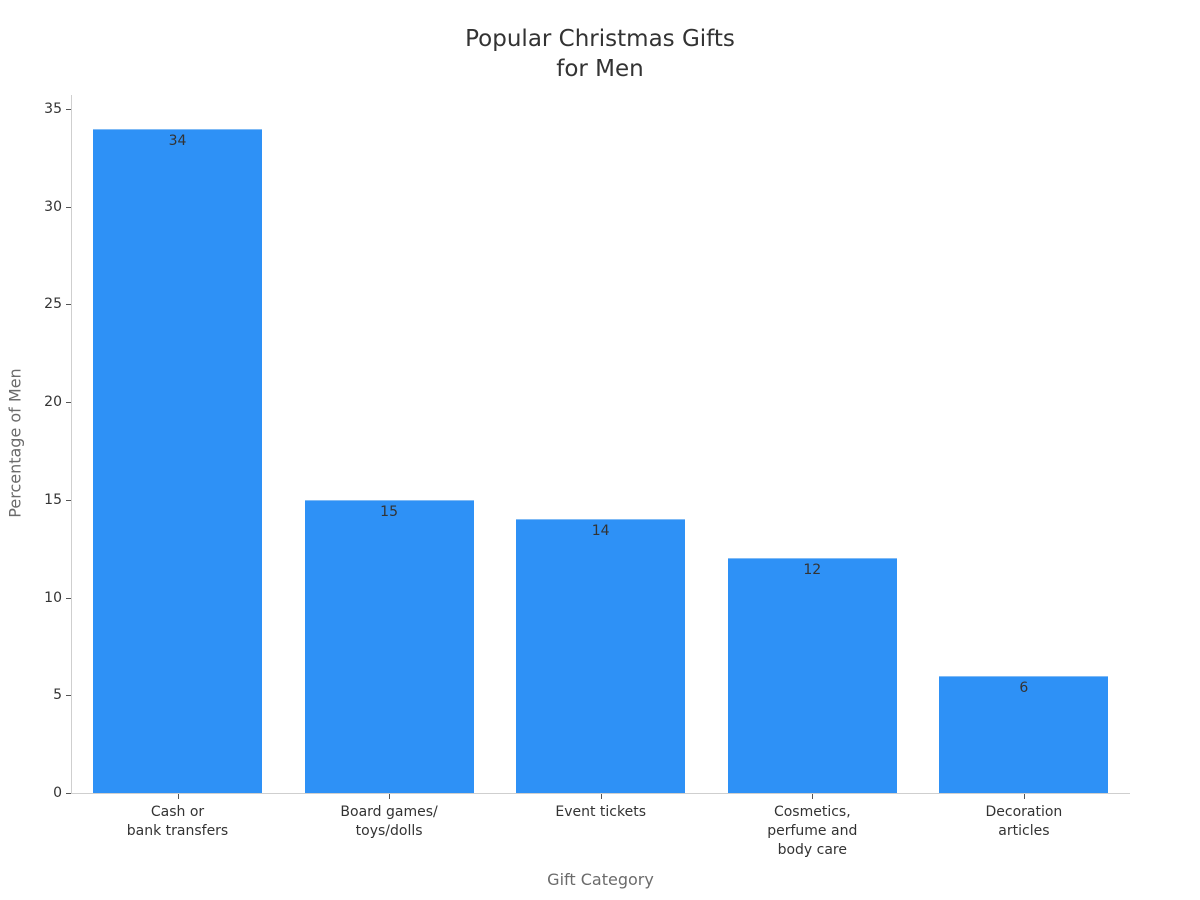 The height and width of the screenshot is (900, 1200). What do you see at coordinates (71, 444) in the screenshot?
I see `y-axis-line` at bounding box center [71, 444].